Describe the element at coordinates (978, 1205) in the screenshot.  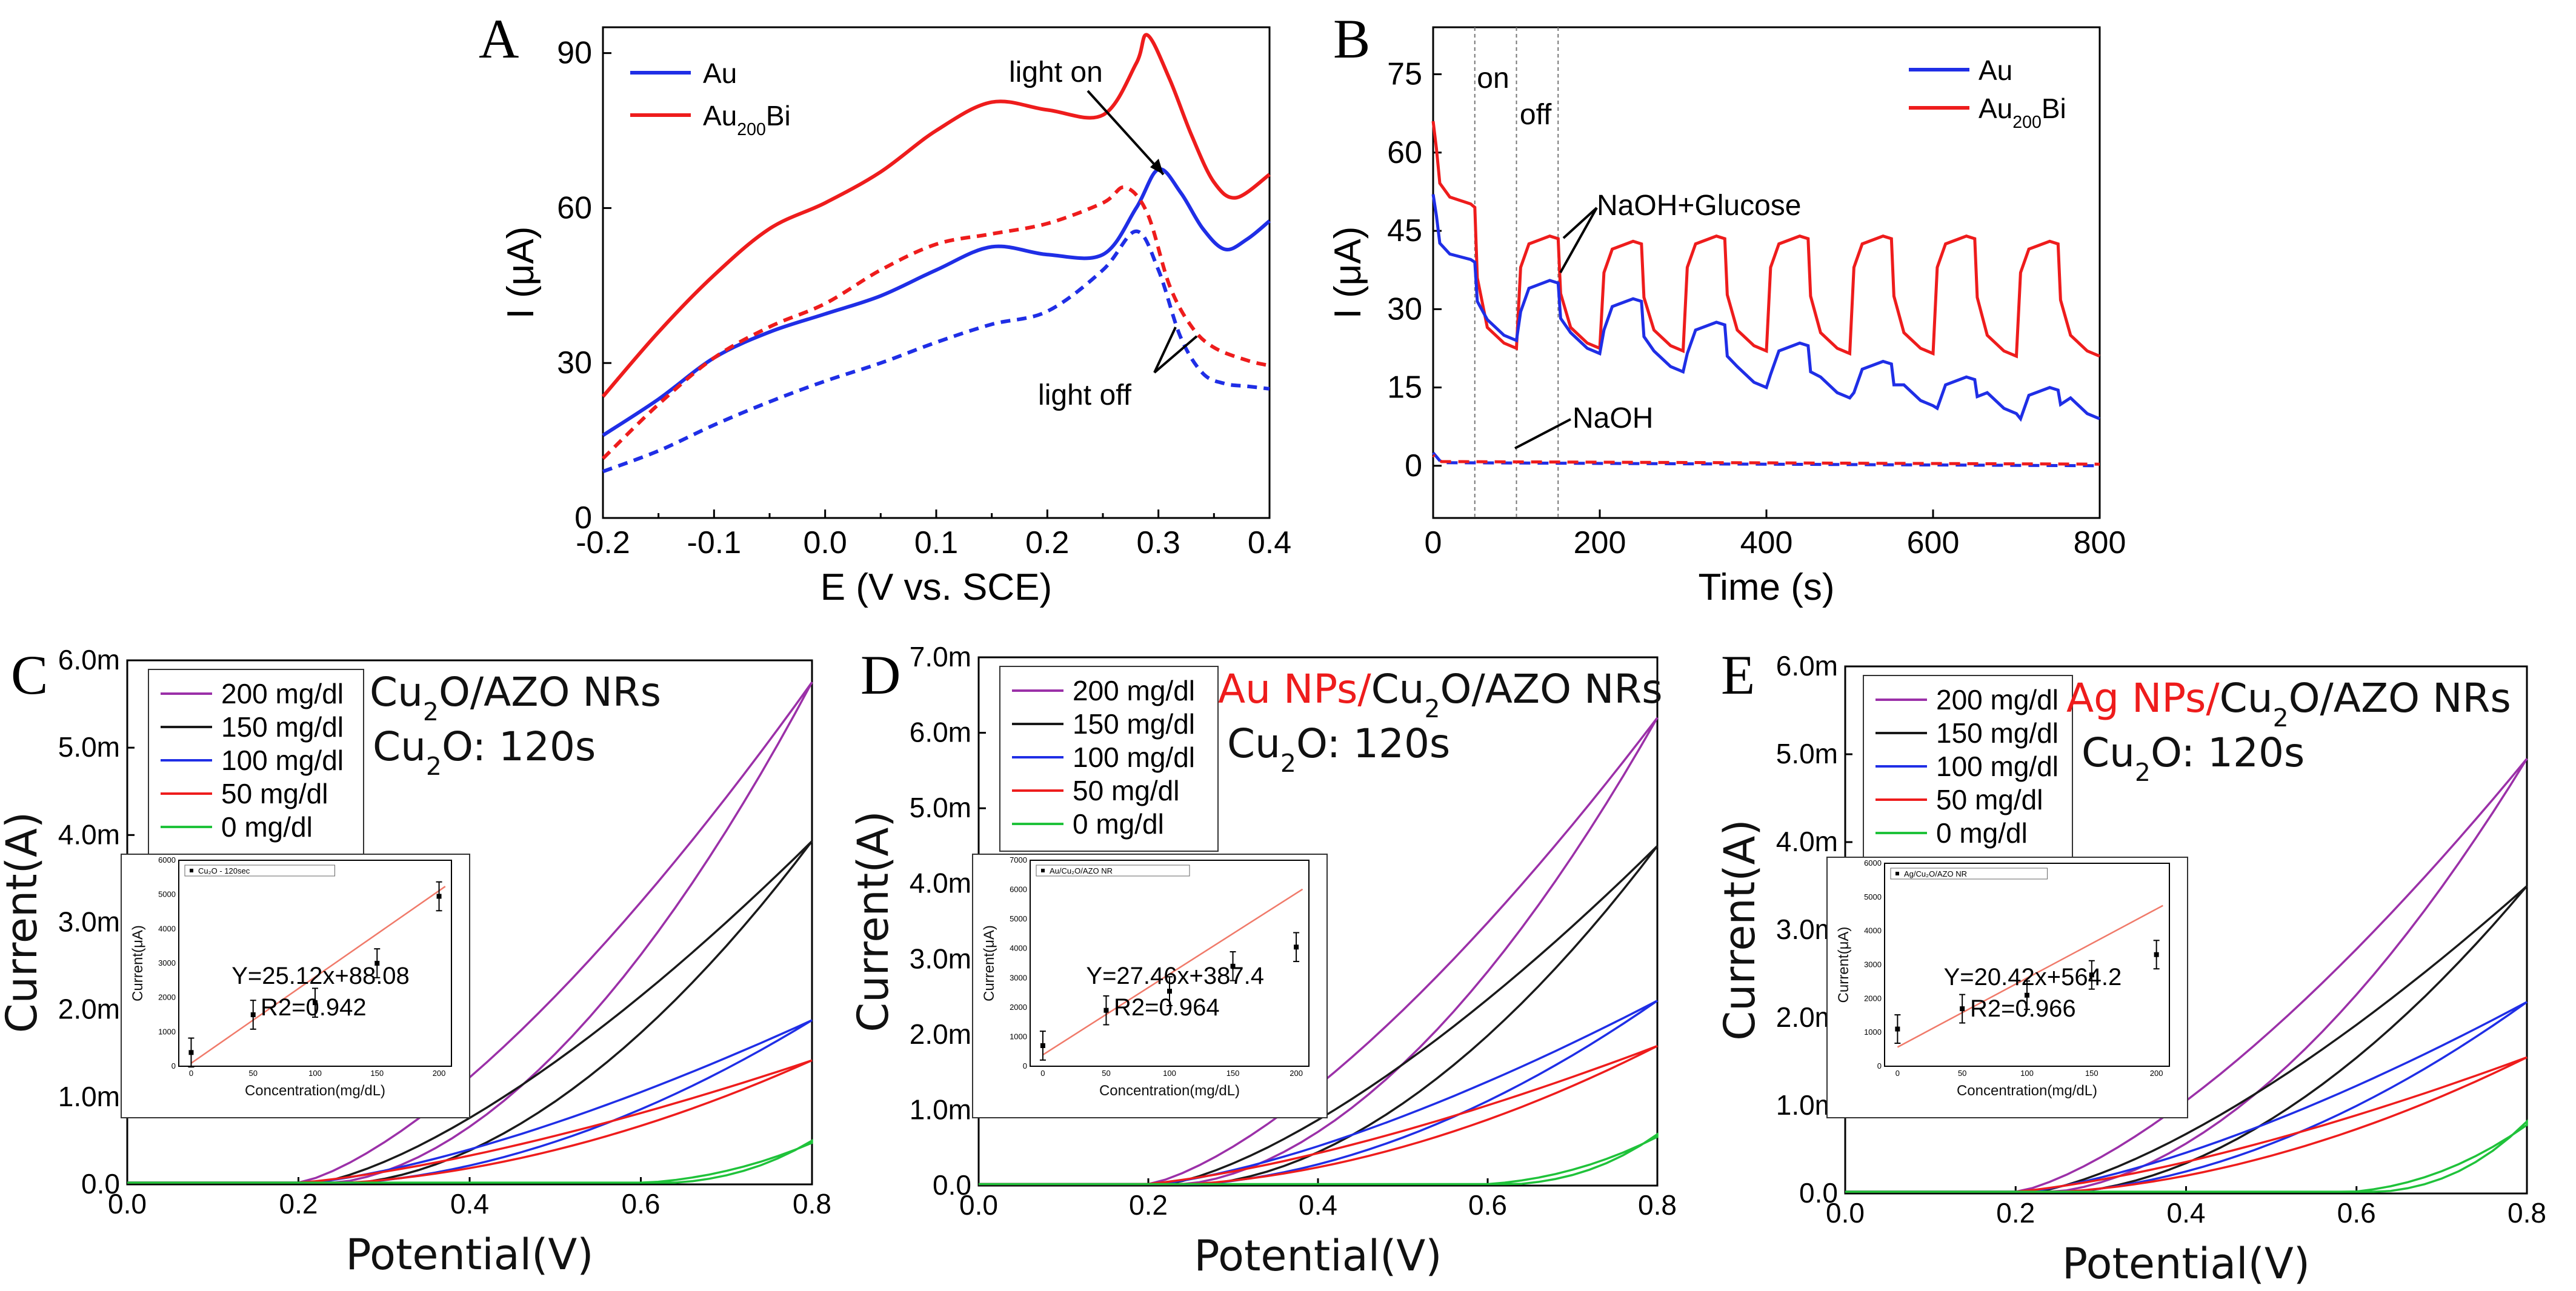
I see `x-tick-label-d: 0.0` at that location.